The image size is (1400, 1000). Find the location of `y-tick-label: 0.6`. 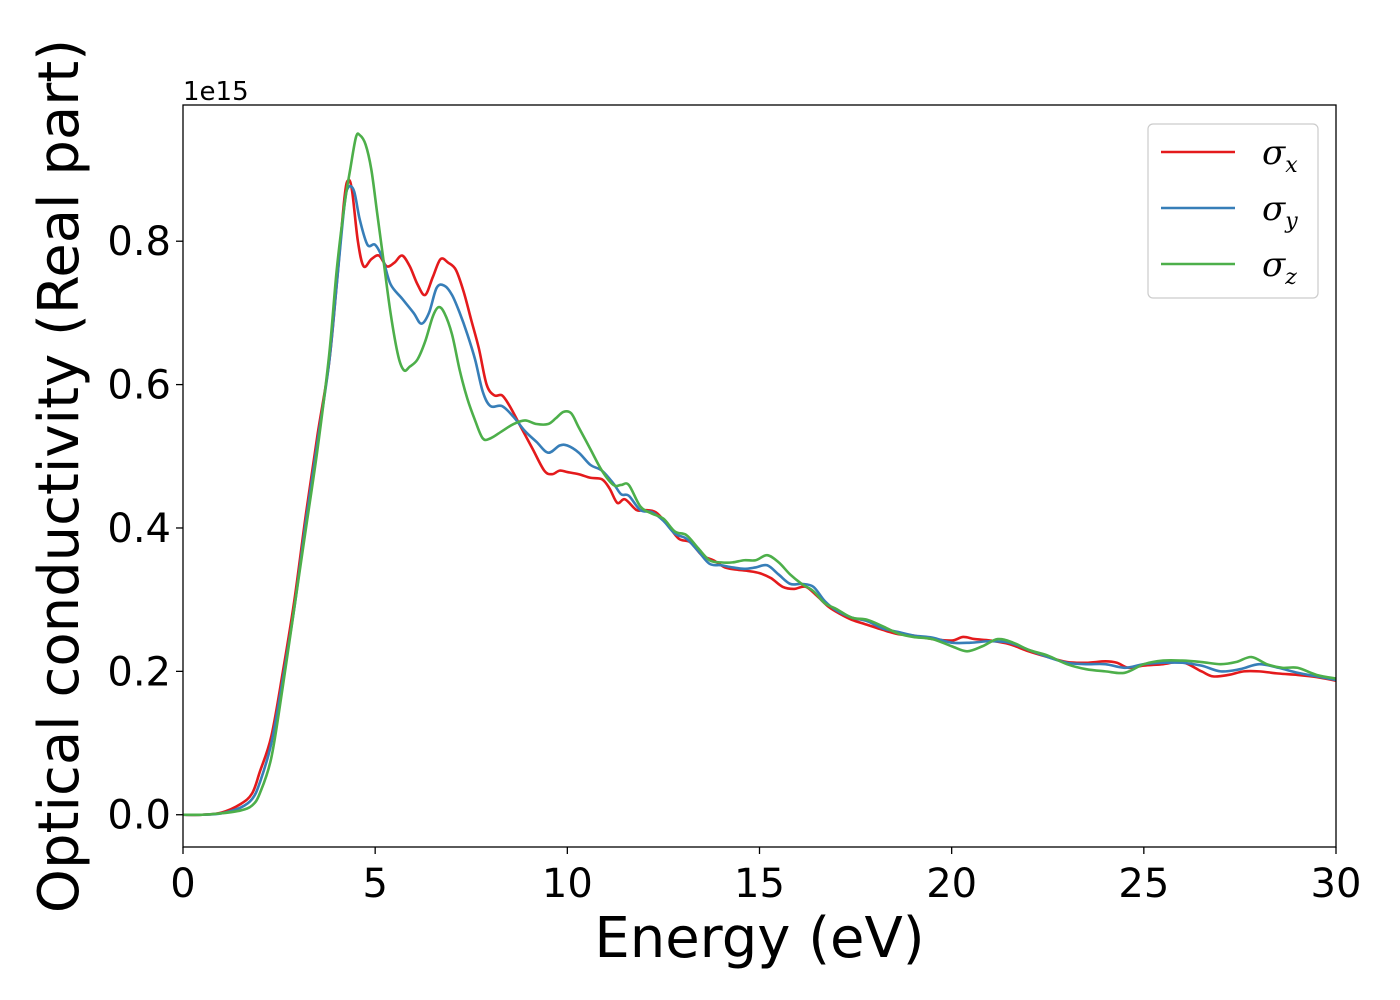

y-tick-label: 0.6 is located at coordinates (139, 386).